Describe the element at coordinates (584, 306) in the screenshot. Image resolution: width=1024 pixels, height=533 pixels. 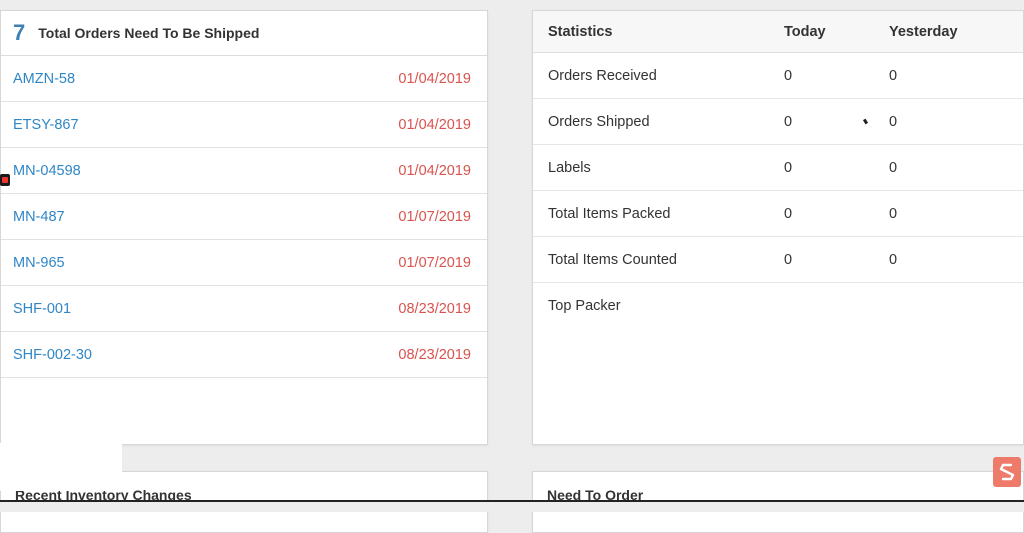
I see `stat-label: Top Packer` at that location.